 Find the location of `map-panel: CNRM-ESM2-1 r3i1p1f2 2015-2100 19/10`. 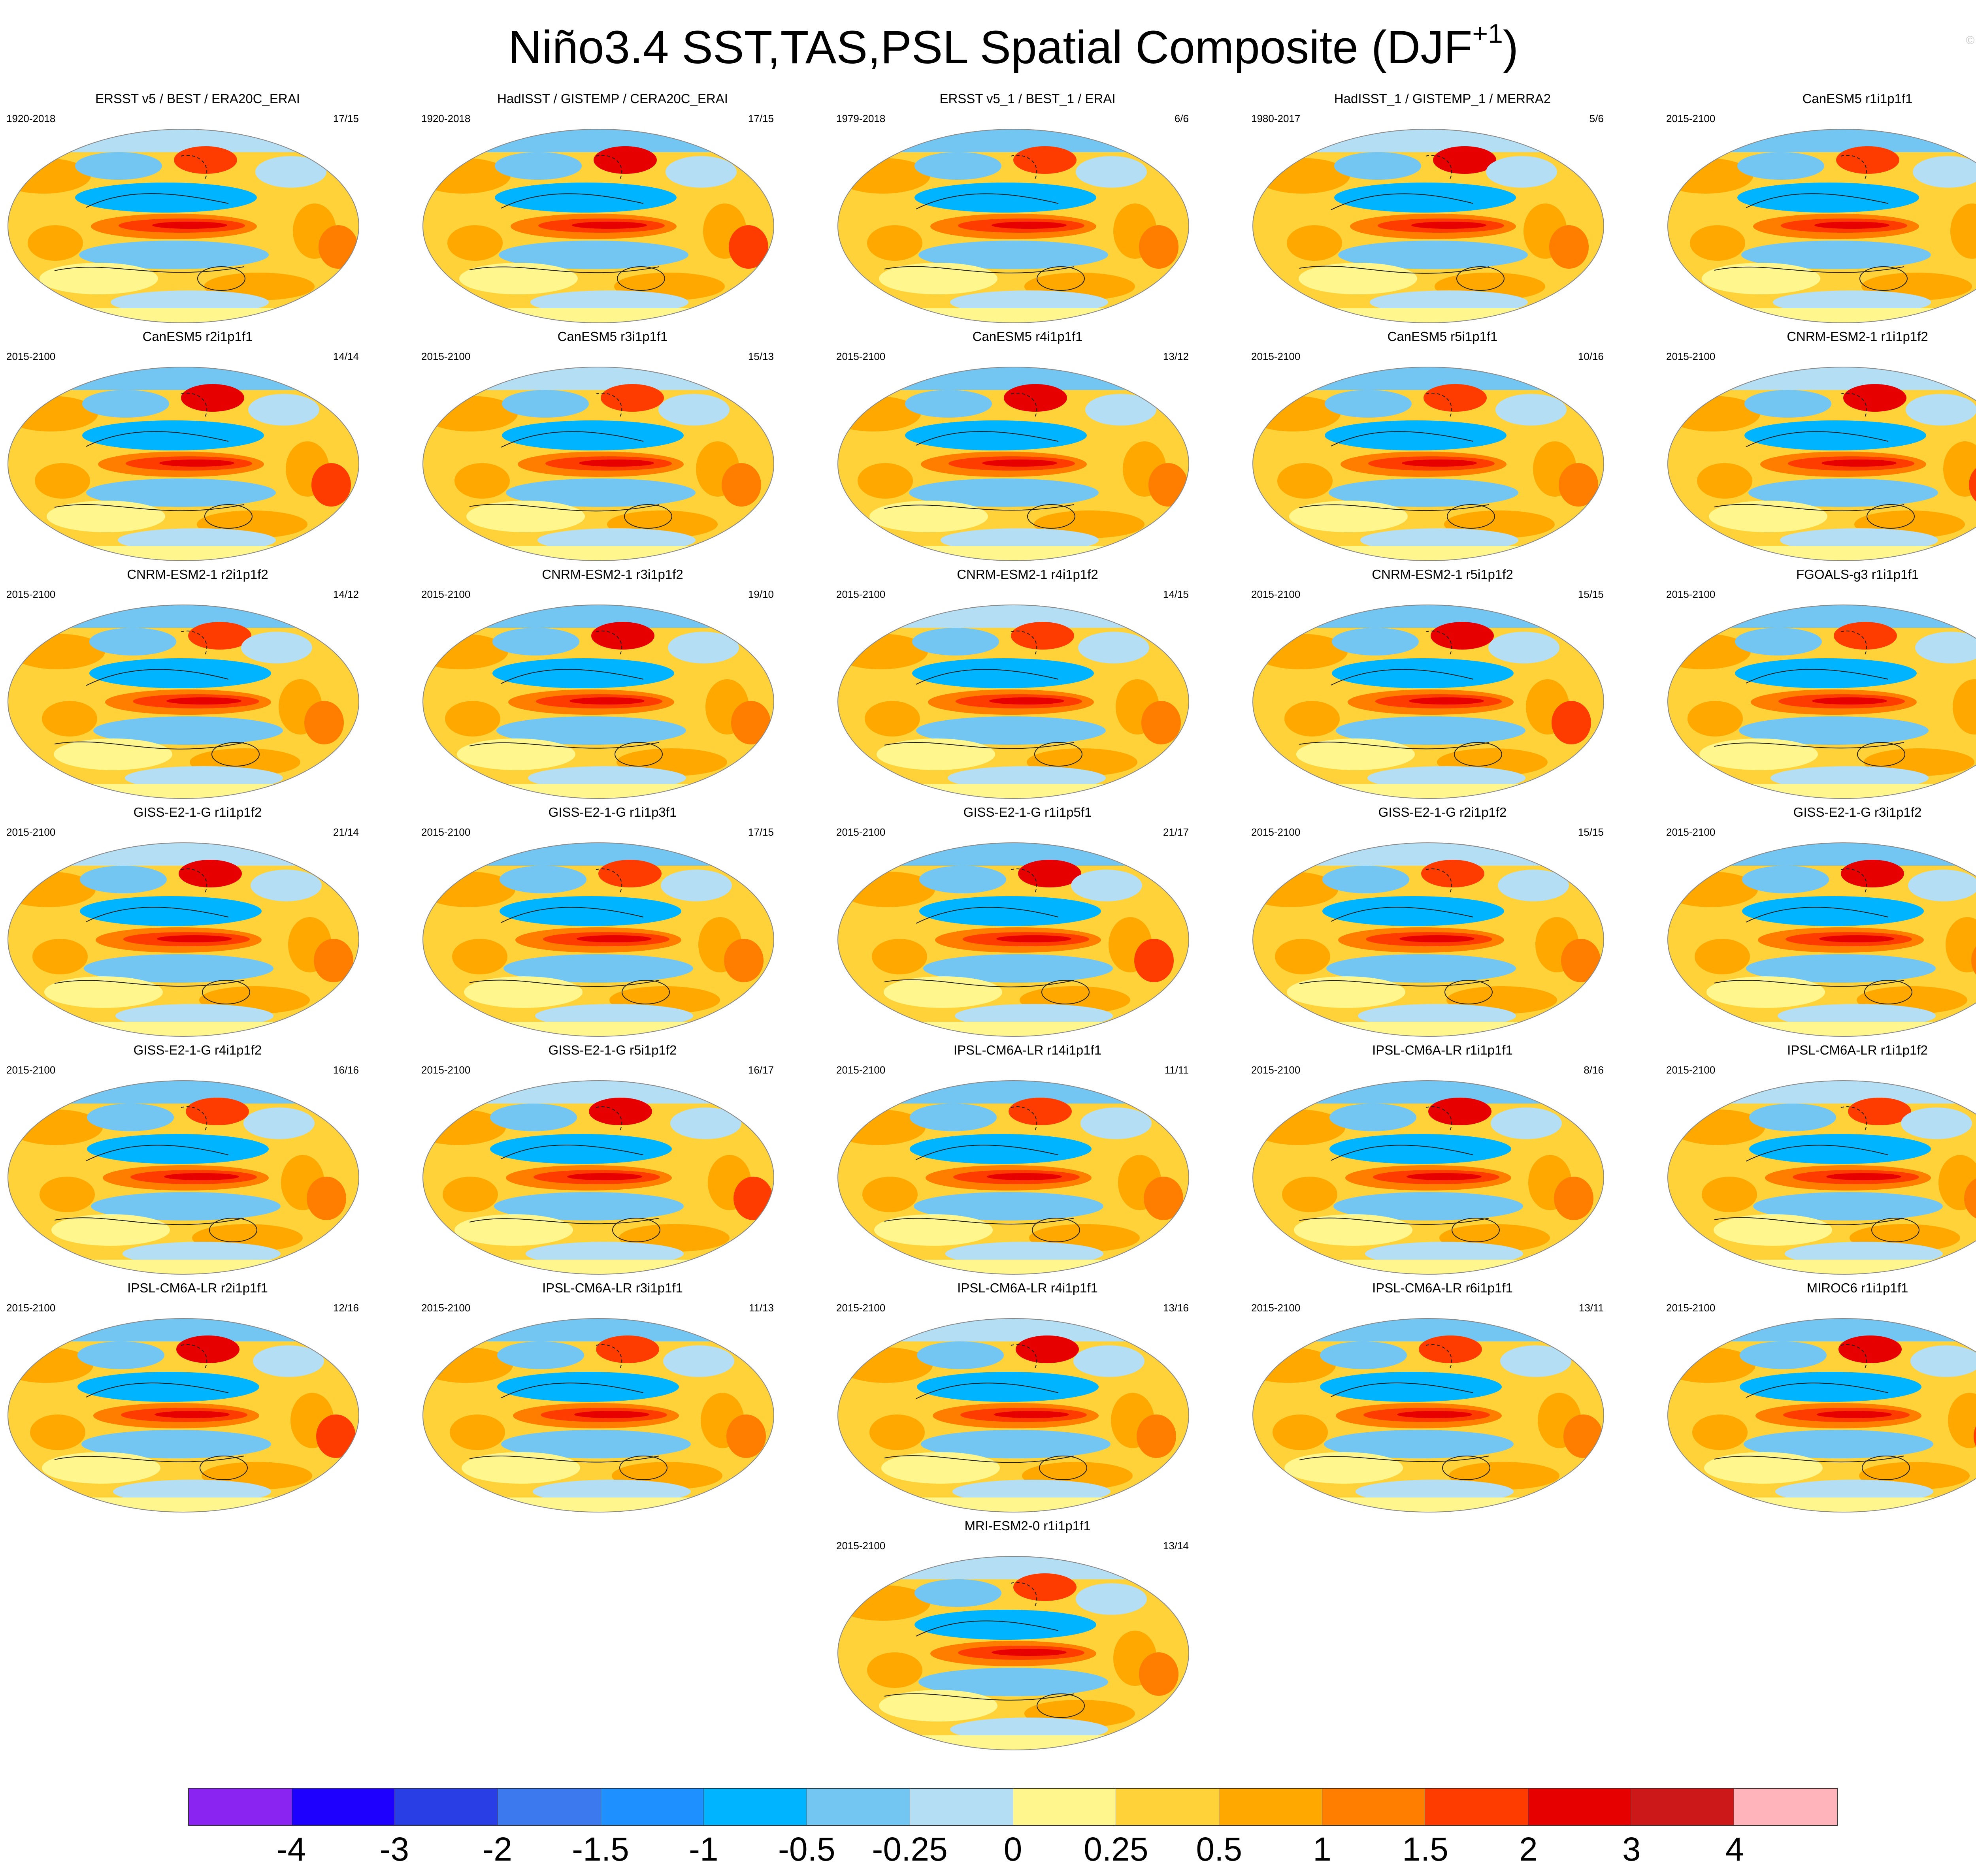

map-panel: CNRM-ESM2-1 r3i1p1f2 2015-2100 19/10 is located at coordinates (612, 685).